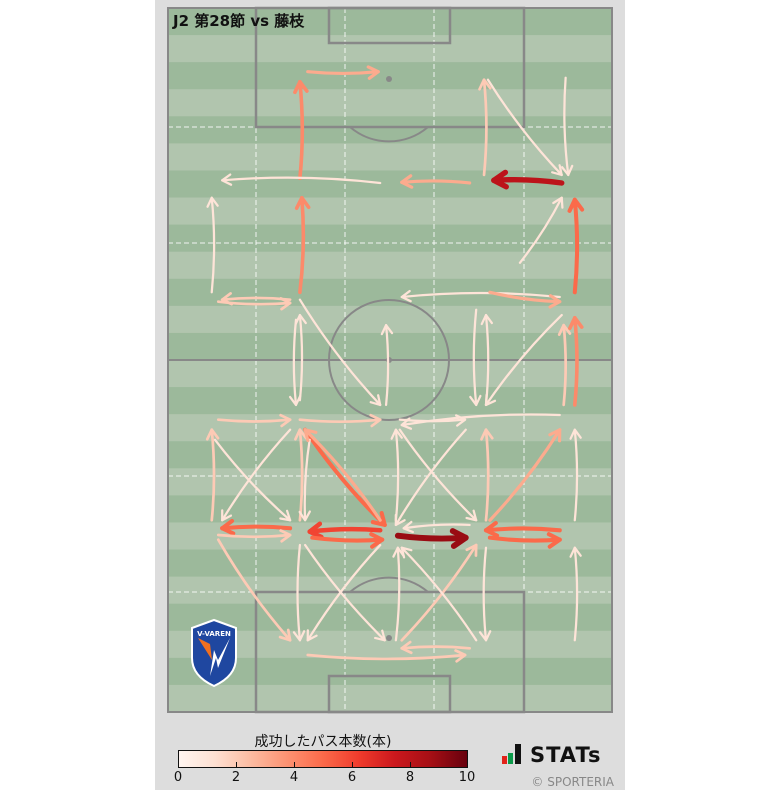  I want to click on tick-label: 8, so click(410, 777).